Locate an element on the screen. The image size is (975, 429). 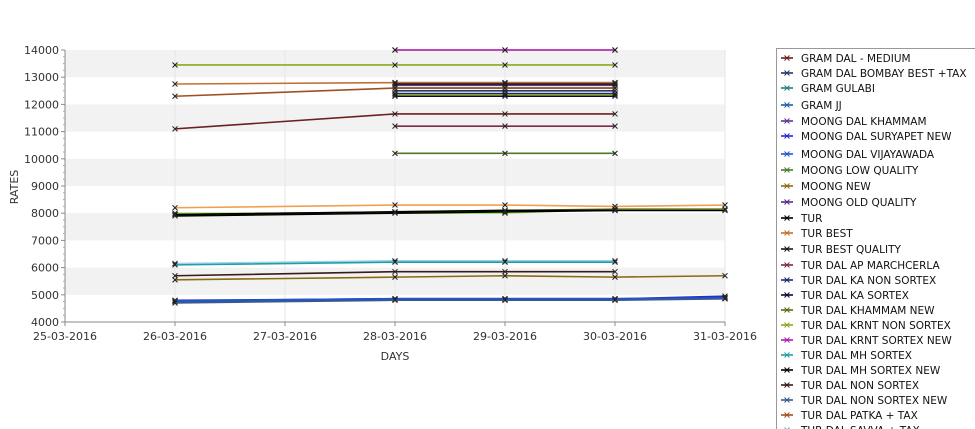
legend-label: MOONG NEW is located at coordinates (836, 187).